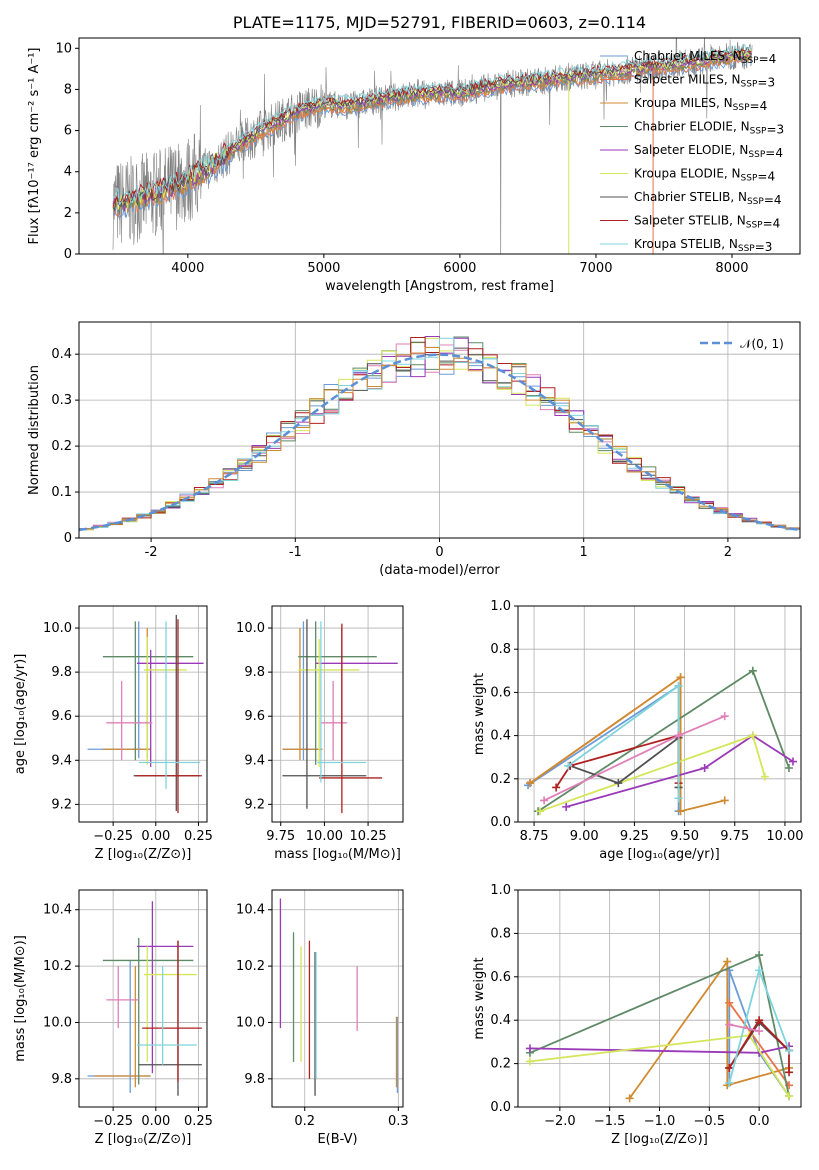 This screenshot has height=1170, width=819. What do you see at coordinates (254, 1079) in the screenshot?
I see `ebv-mass-ytick-label: 9.8` at bounding box center [254, 1079].